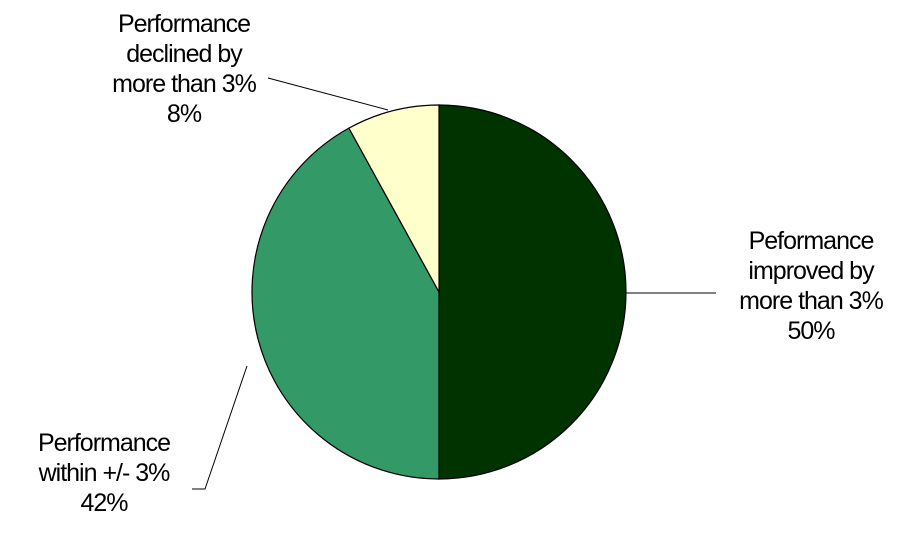 Image resolution: width=916 pixels, height=533 pixels. Describe the element at coordinates (811, 241) in the screenshot. I see `slice-name-line: Peformance` at that location.